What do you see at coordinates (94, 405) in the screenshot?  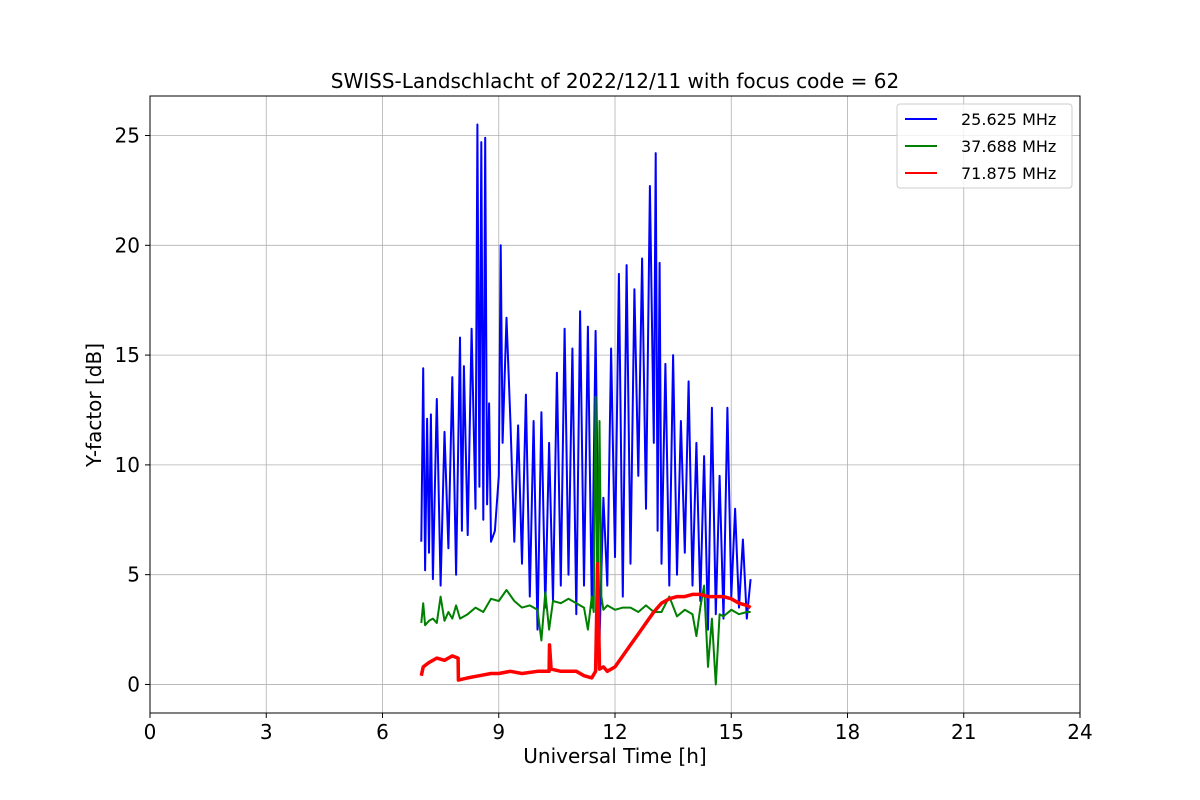 I see `y-axis-label: Y-factor [dB]` at bounding box center [94, 405].